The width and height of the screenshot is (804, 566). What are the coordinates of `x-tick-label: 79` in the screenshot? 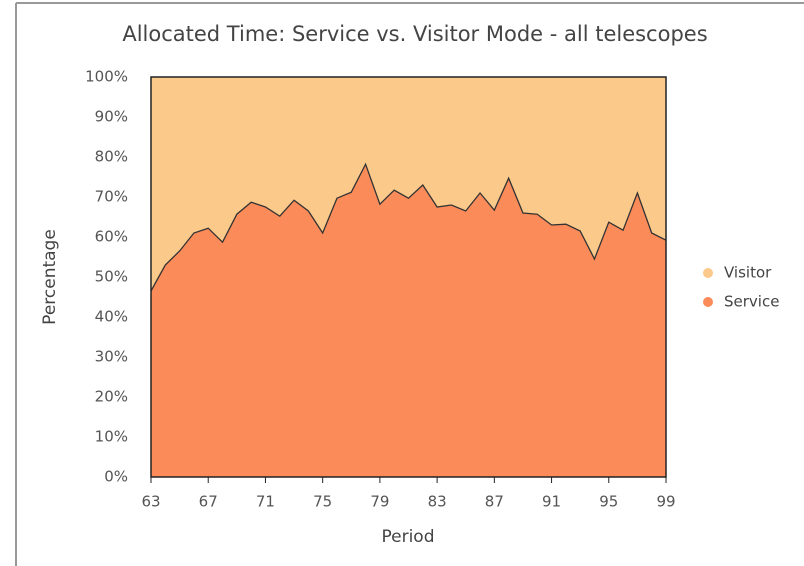 It's located at (379, 502).